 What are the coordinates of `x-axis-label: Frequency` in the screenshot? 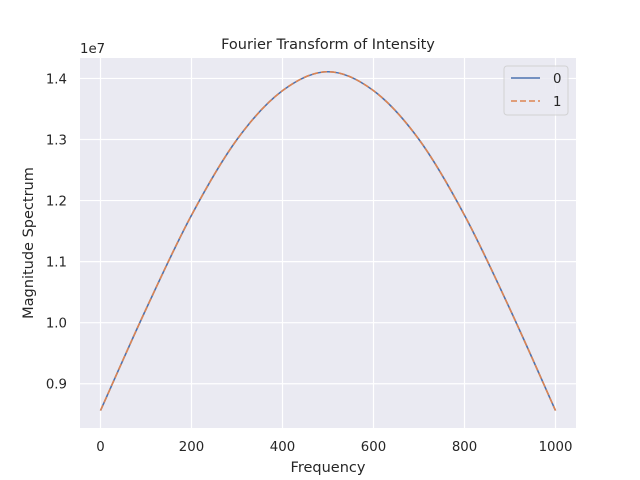 It's located at (328, 468).